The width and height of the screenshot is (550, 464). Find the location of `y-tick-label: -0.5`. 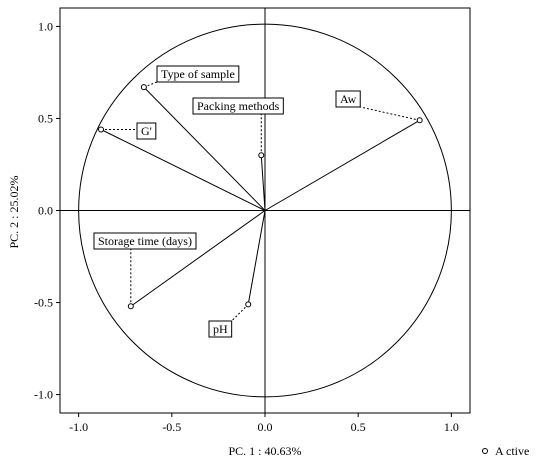

y-tick-label: -0.5 is located at coordinates (43, 303).